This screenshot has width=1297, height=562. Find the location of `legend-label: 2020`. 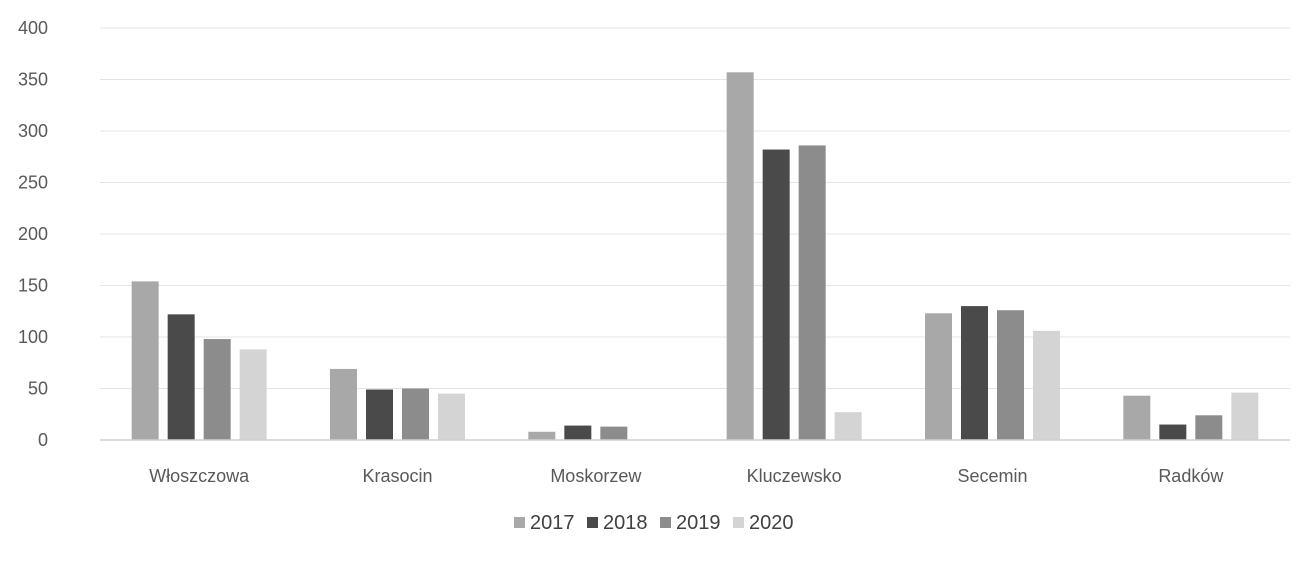

legend-label: 2020 is located at coordinates (771, 523).